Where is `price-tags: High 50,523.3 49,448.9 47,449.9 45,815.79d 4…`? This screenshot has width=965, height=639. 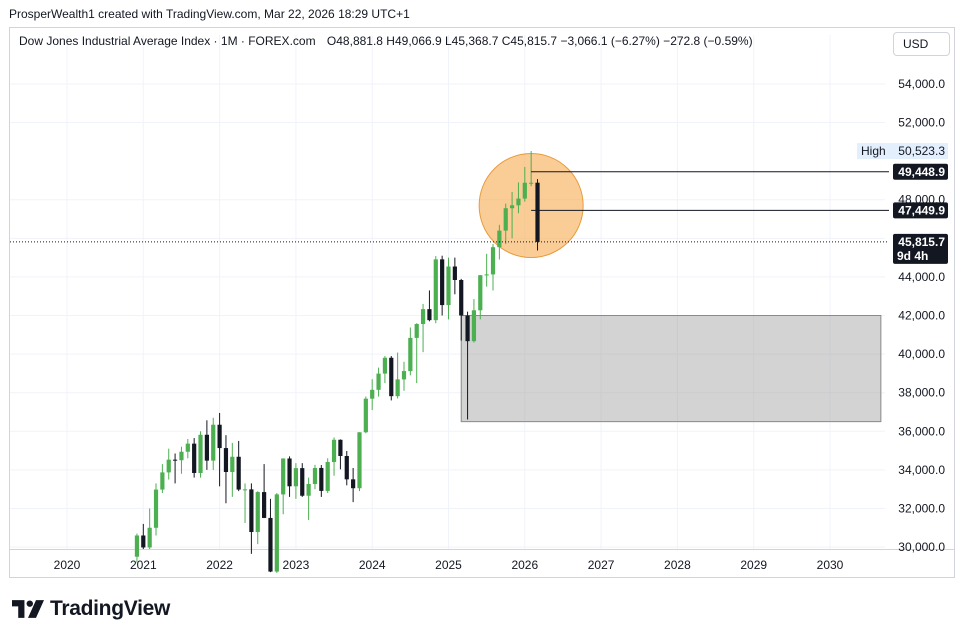 price-tags: High 50,523.3 49,448.9 47,449.9 45,815.79d 4… is located at coordinates (902, 203).